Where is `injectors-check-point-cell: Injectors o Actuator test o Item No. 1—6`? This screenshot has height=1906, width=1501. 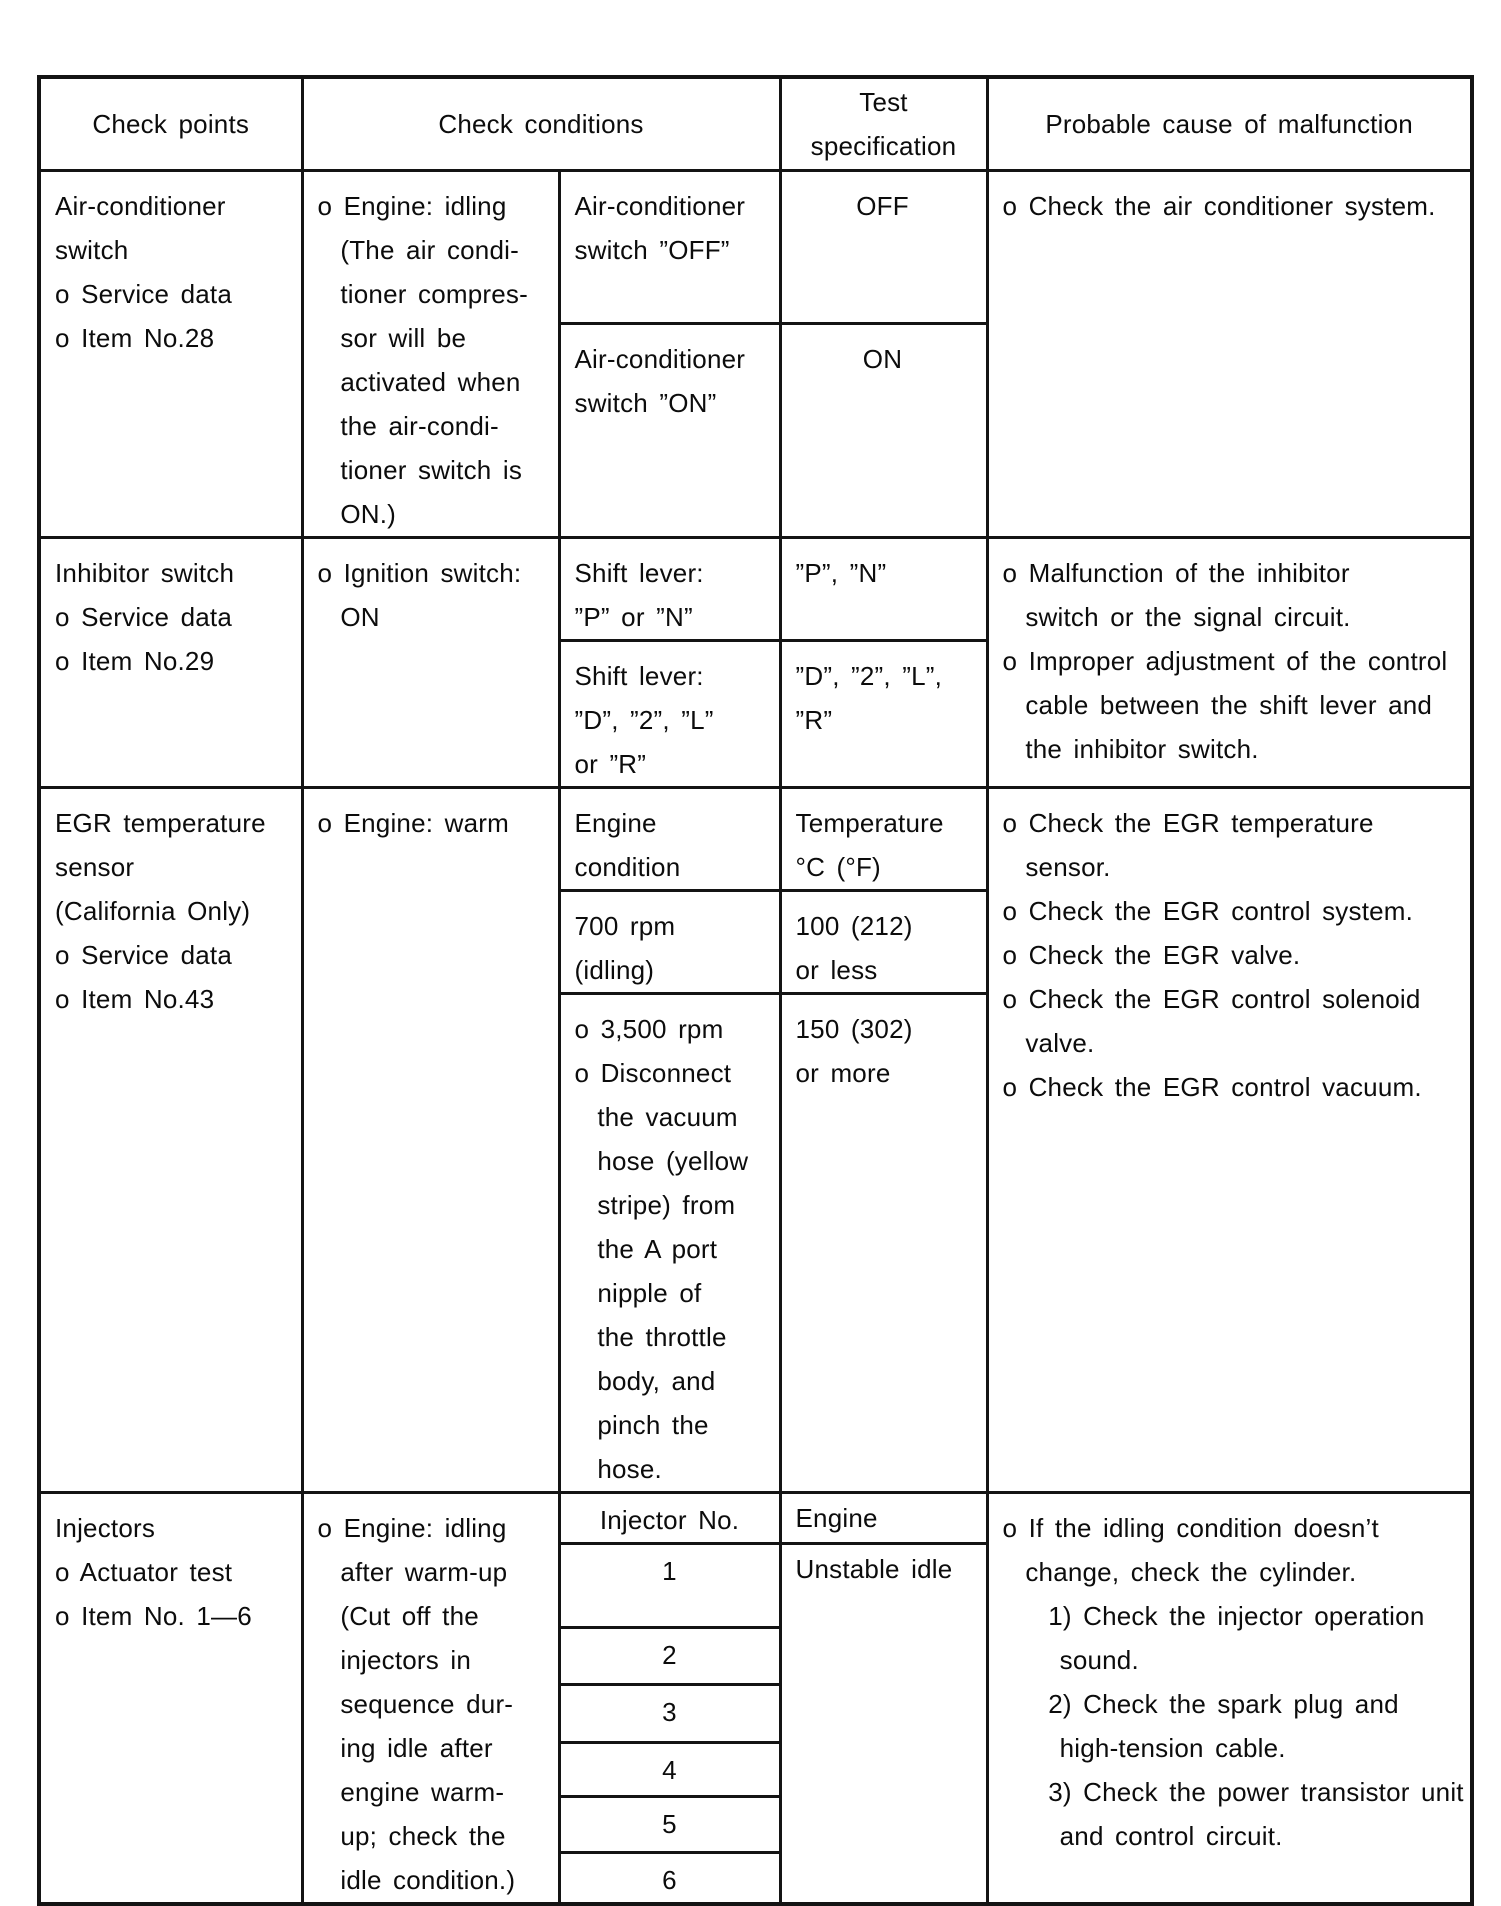 injectors-check-point-cell: Injectors o Actuator test o Item No. 1—6 is located at coordinates (170, 1697).